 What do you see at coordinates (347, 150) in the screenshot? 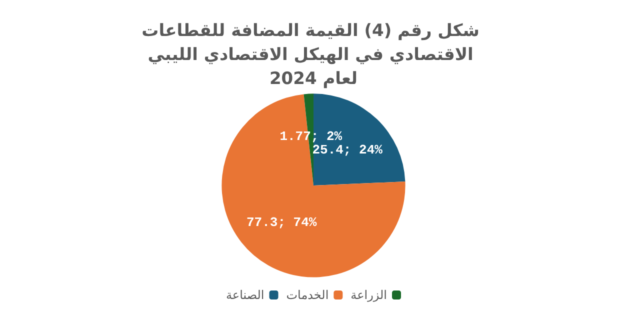
I see `data-label: 25.4; 24%` at bounding box center [347, 150].